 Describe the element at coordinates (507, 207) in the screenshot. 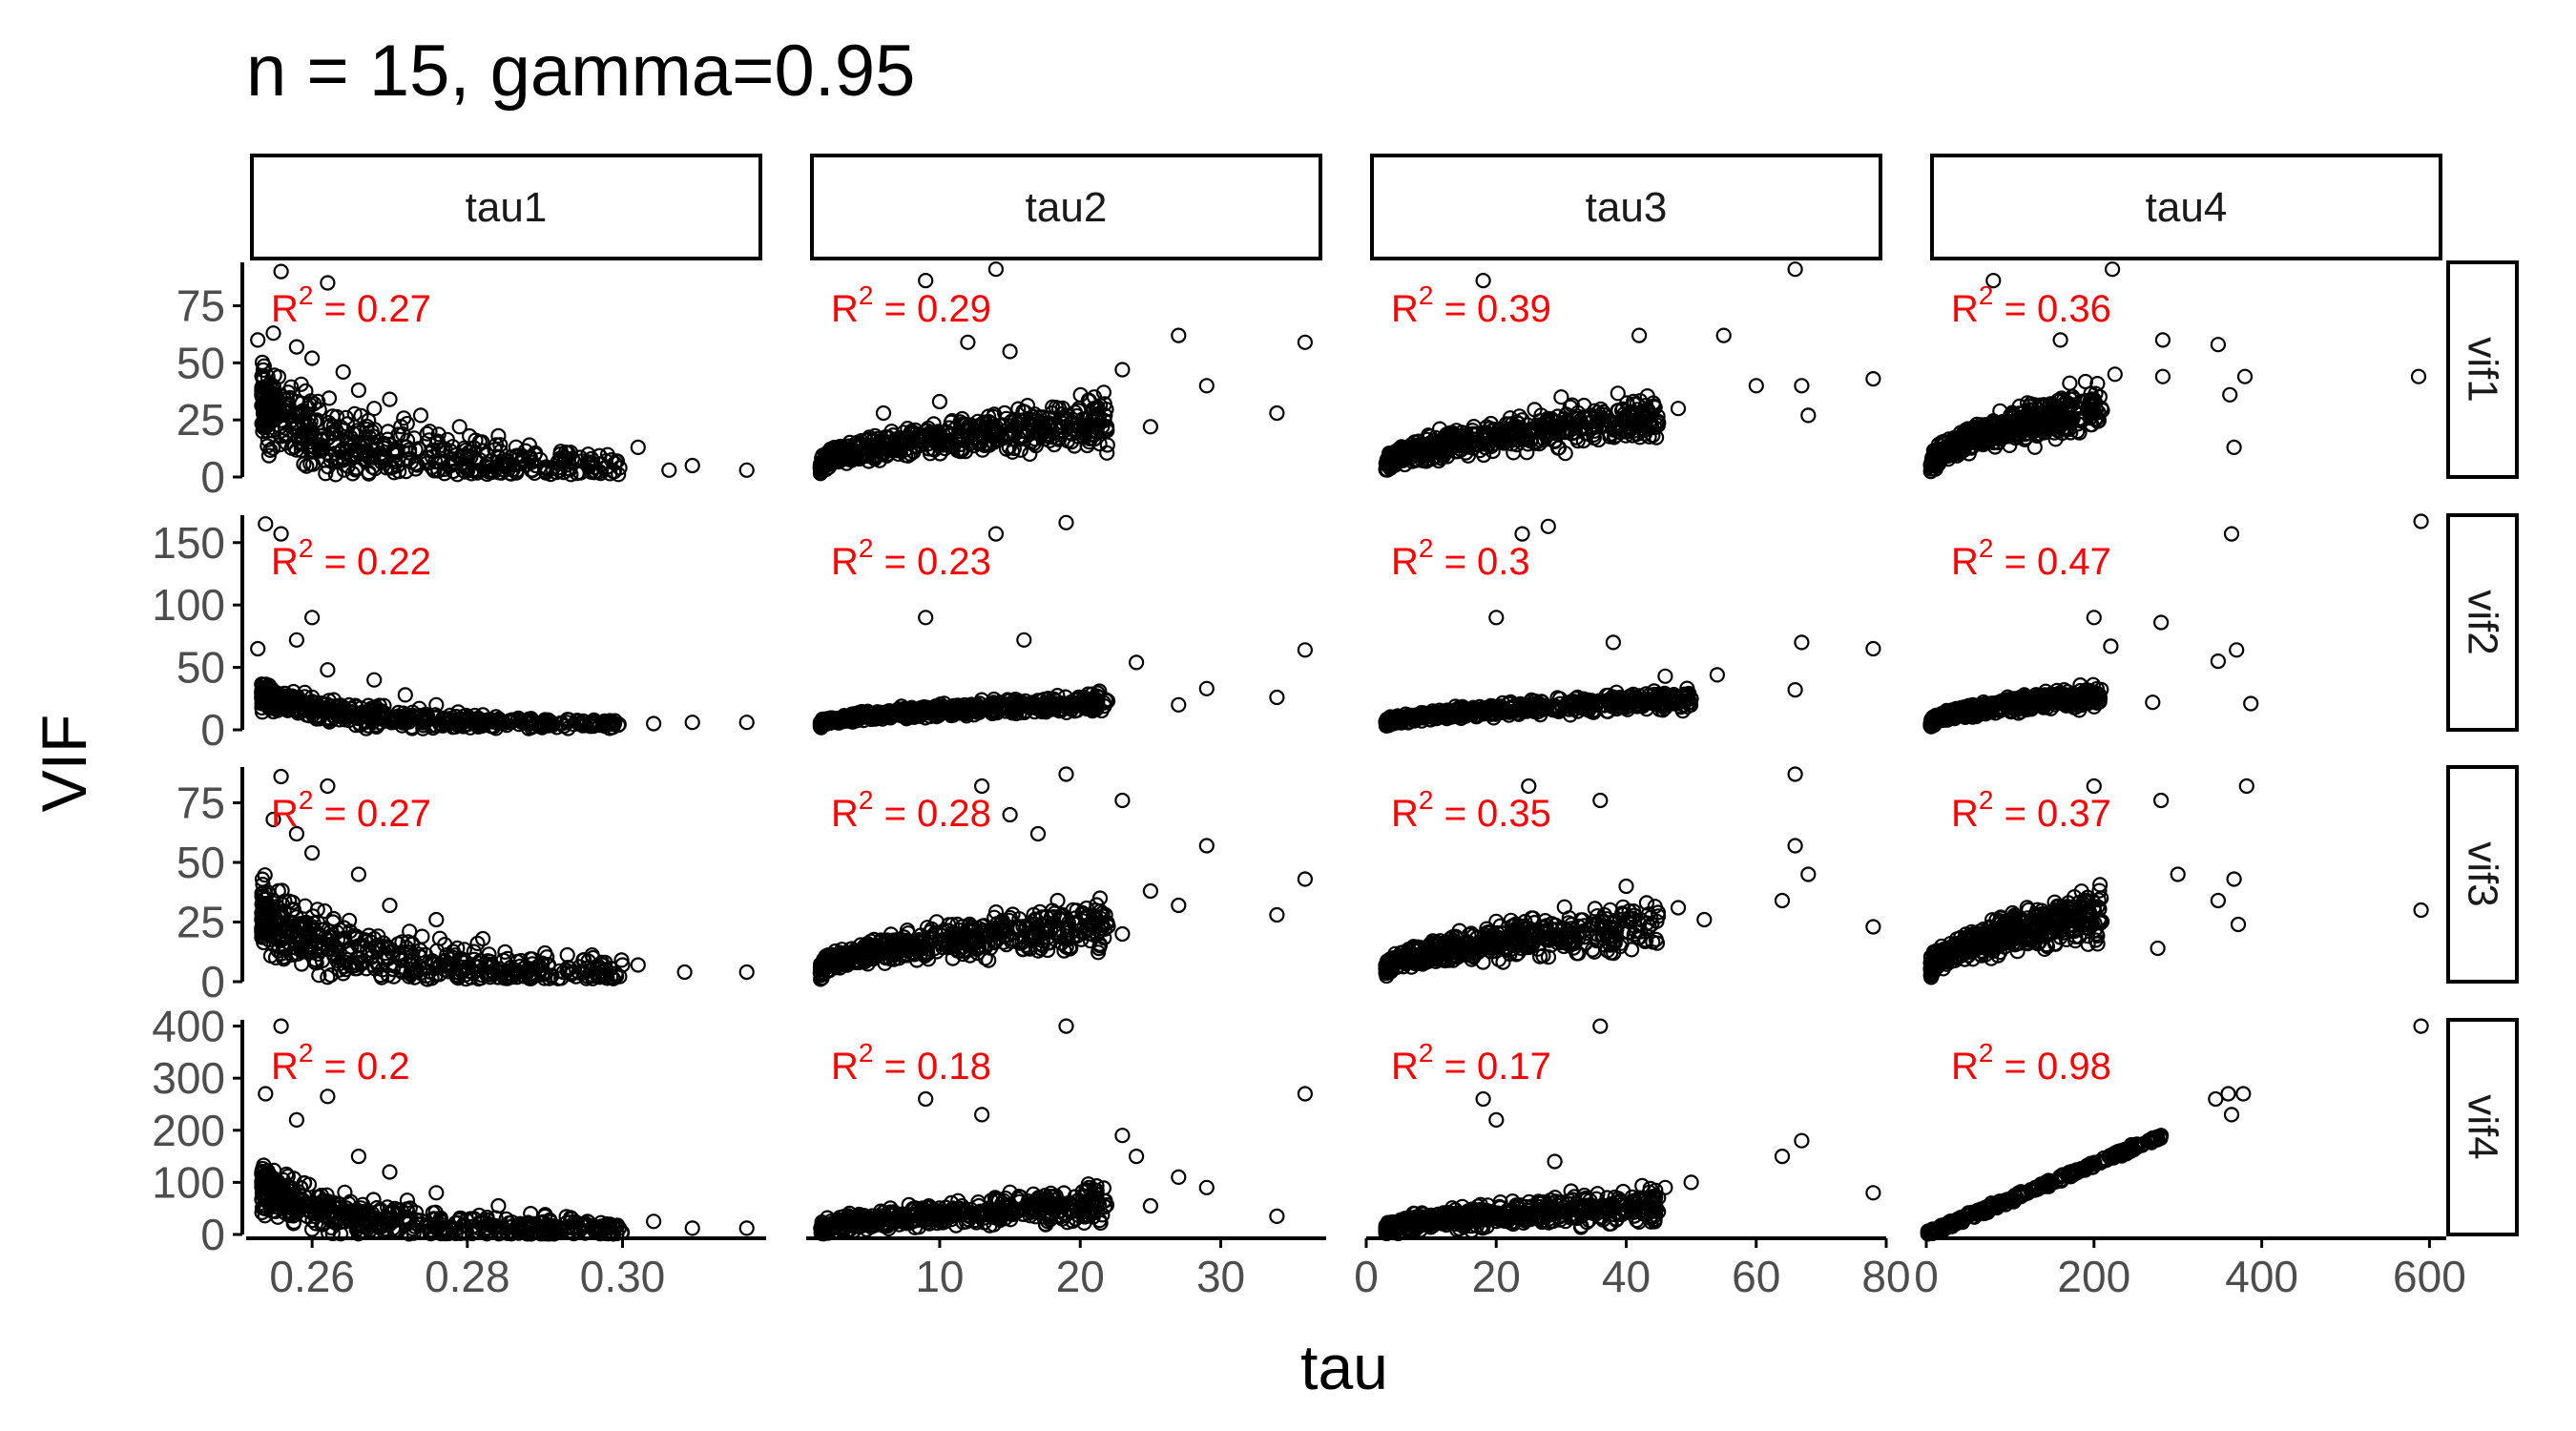

I see `column-strip-label: tau1` at that location.